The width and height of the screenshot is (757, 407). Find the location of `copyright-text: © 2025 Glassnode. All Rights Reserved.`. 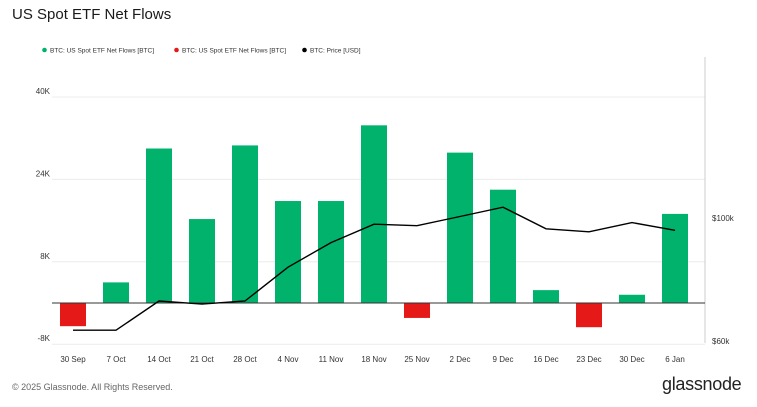

copyright-text: © 2025 Glassnode. All Rights Reserved. is located at coordinates (92, 387).